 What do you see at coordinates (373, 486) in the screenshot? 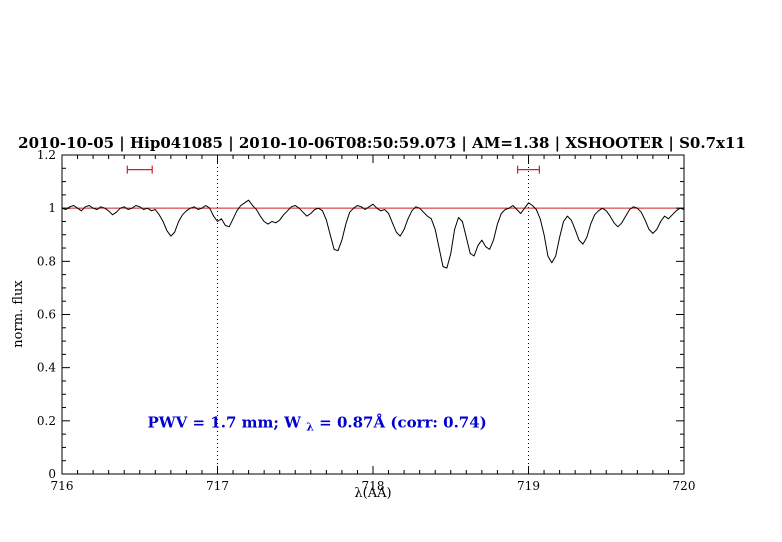
I see `x-tick-label: 718` at bounding box center [373, 486].